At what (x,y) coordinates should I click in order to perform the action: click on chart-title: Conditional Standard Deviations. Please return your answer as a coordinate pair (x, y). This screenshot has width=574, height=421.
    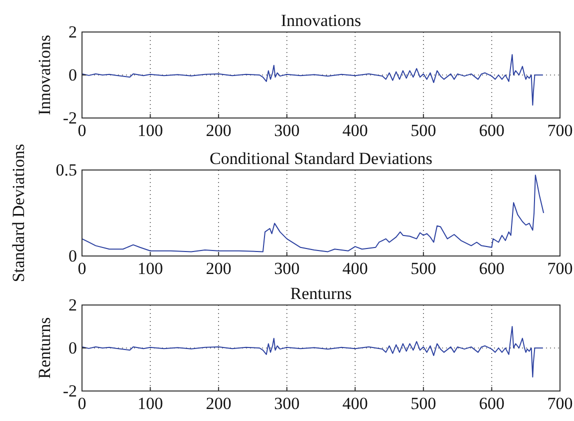
    Looking at the image, I should click on (321, 158).